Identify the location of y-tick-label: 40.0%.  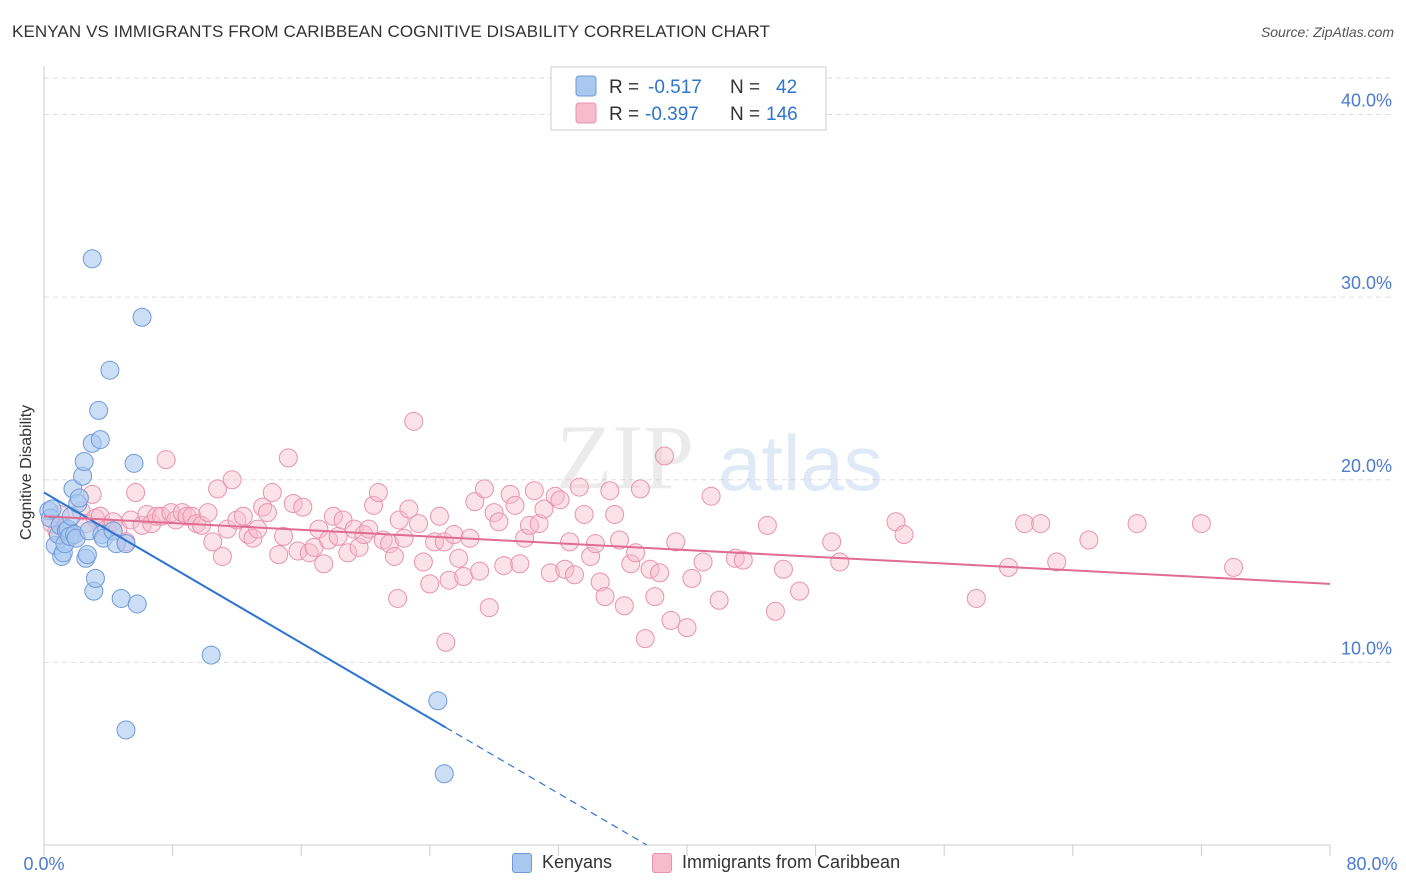
(1366, 101).